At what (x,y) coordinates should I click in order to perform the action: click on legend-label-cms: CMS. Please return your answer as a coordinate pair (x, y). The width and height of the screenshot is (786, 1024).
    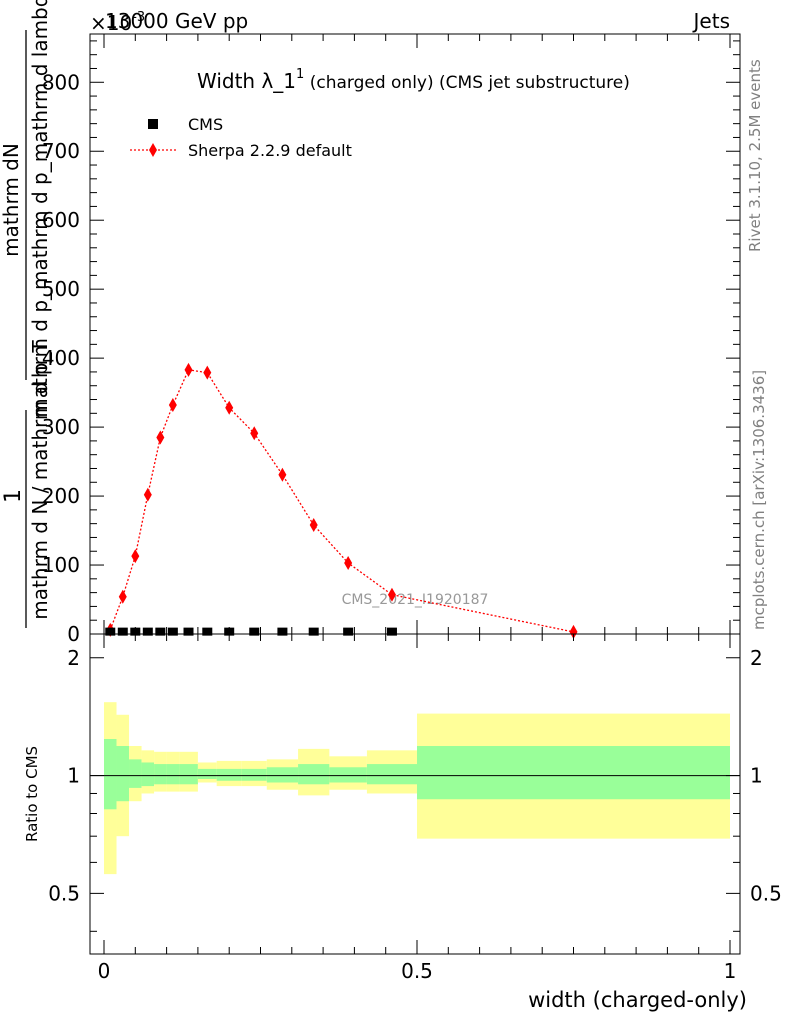
    Looking at the image, I should click on (205, 124).